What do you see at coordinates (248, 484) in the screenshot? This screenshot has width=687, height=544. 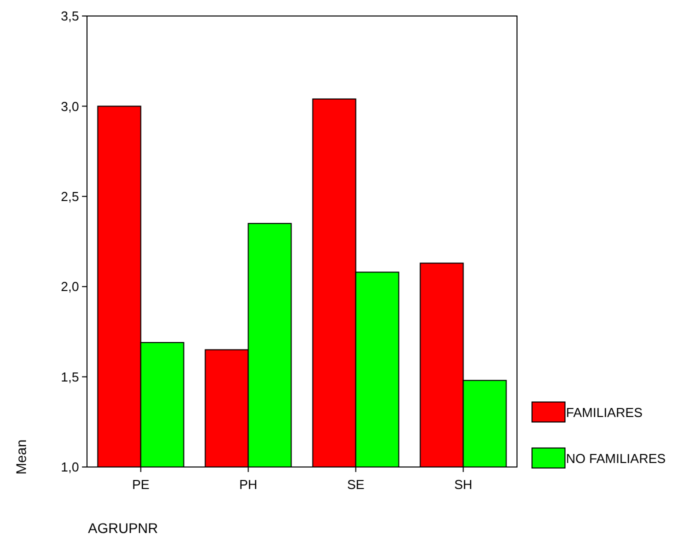 I see `x-tick-label: PH` at bounding box center [248, 484].